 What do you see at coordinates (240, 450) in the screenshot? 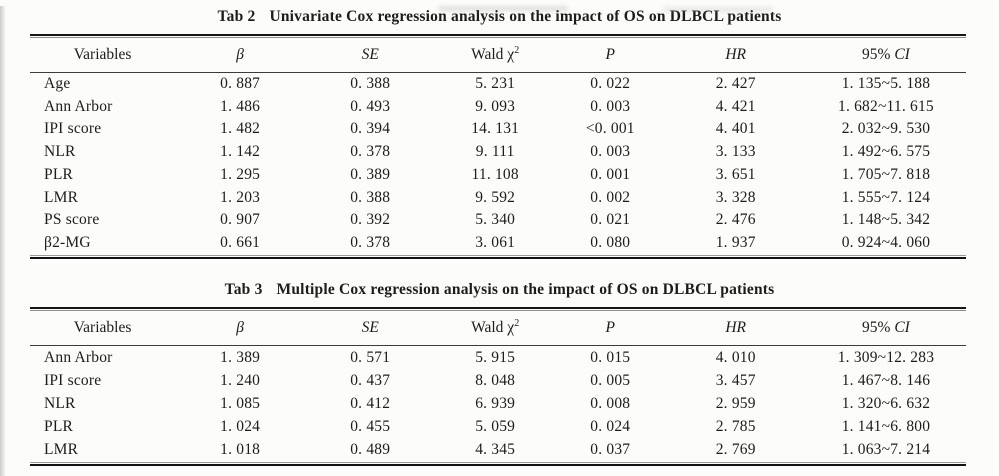
I see `value-cell: 1. 018` at bounding box center [240, 450].